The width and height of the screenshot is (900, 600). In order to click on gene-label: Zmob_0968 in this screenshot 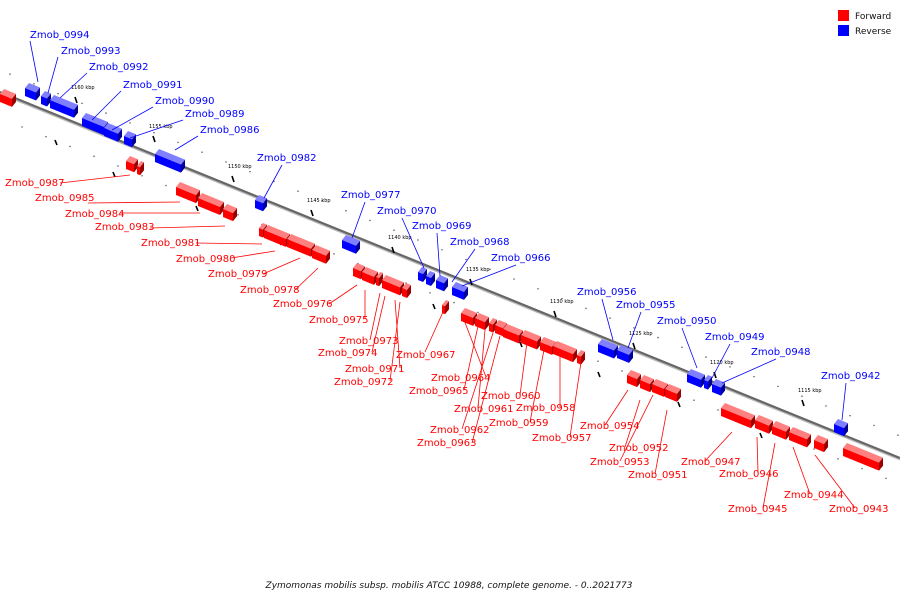, I will do `click(480, 242)`.